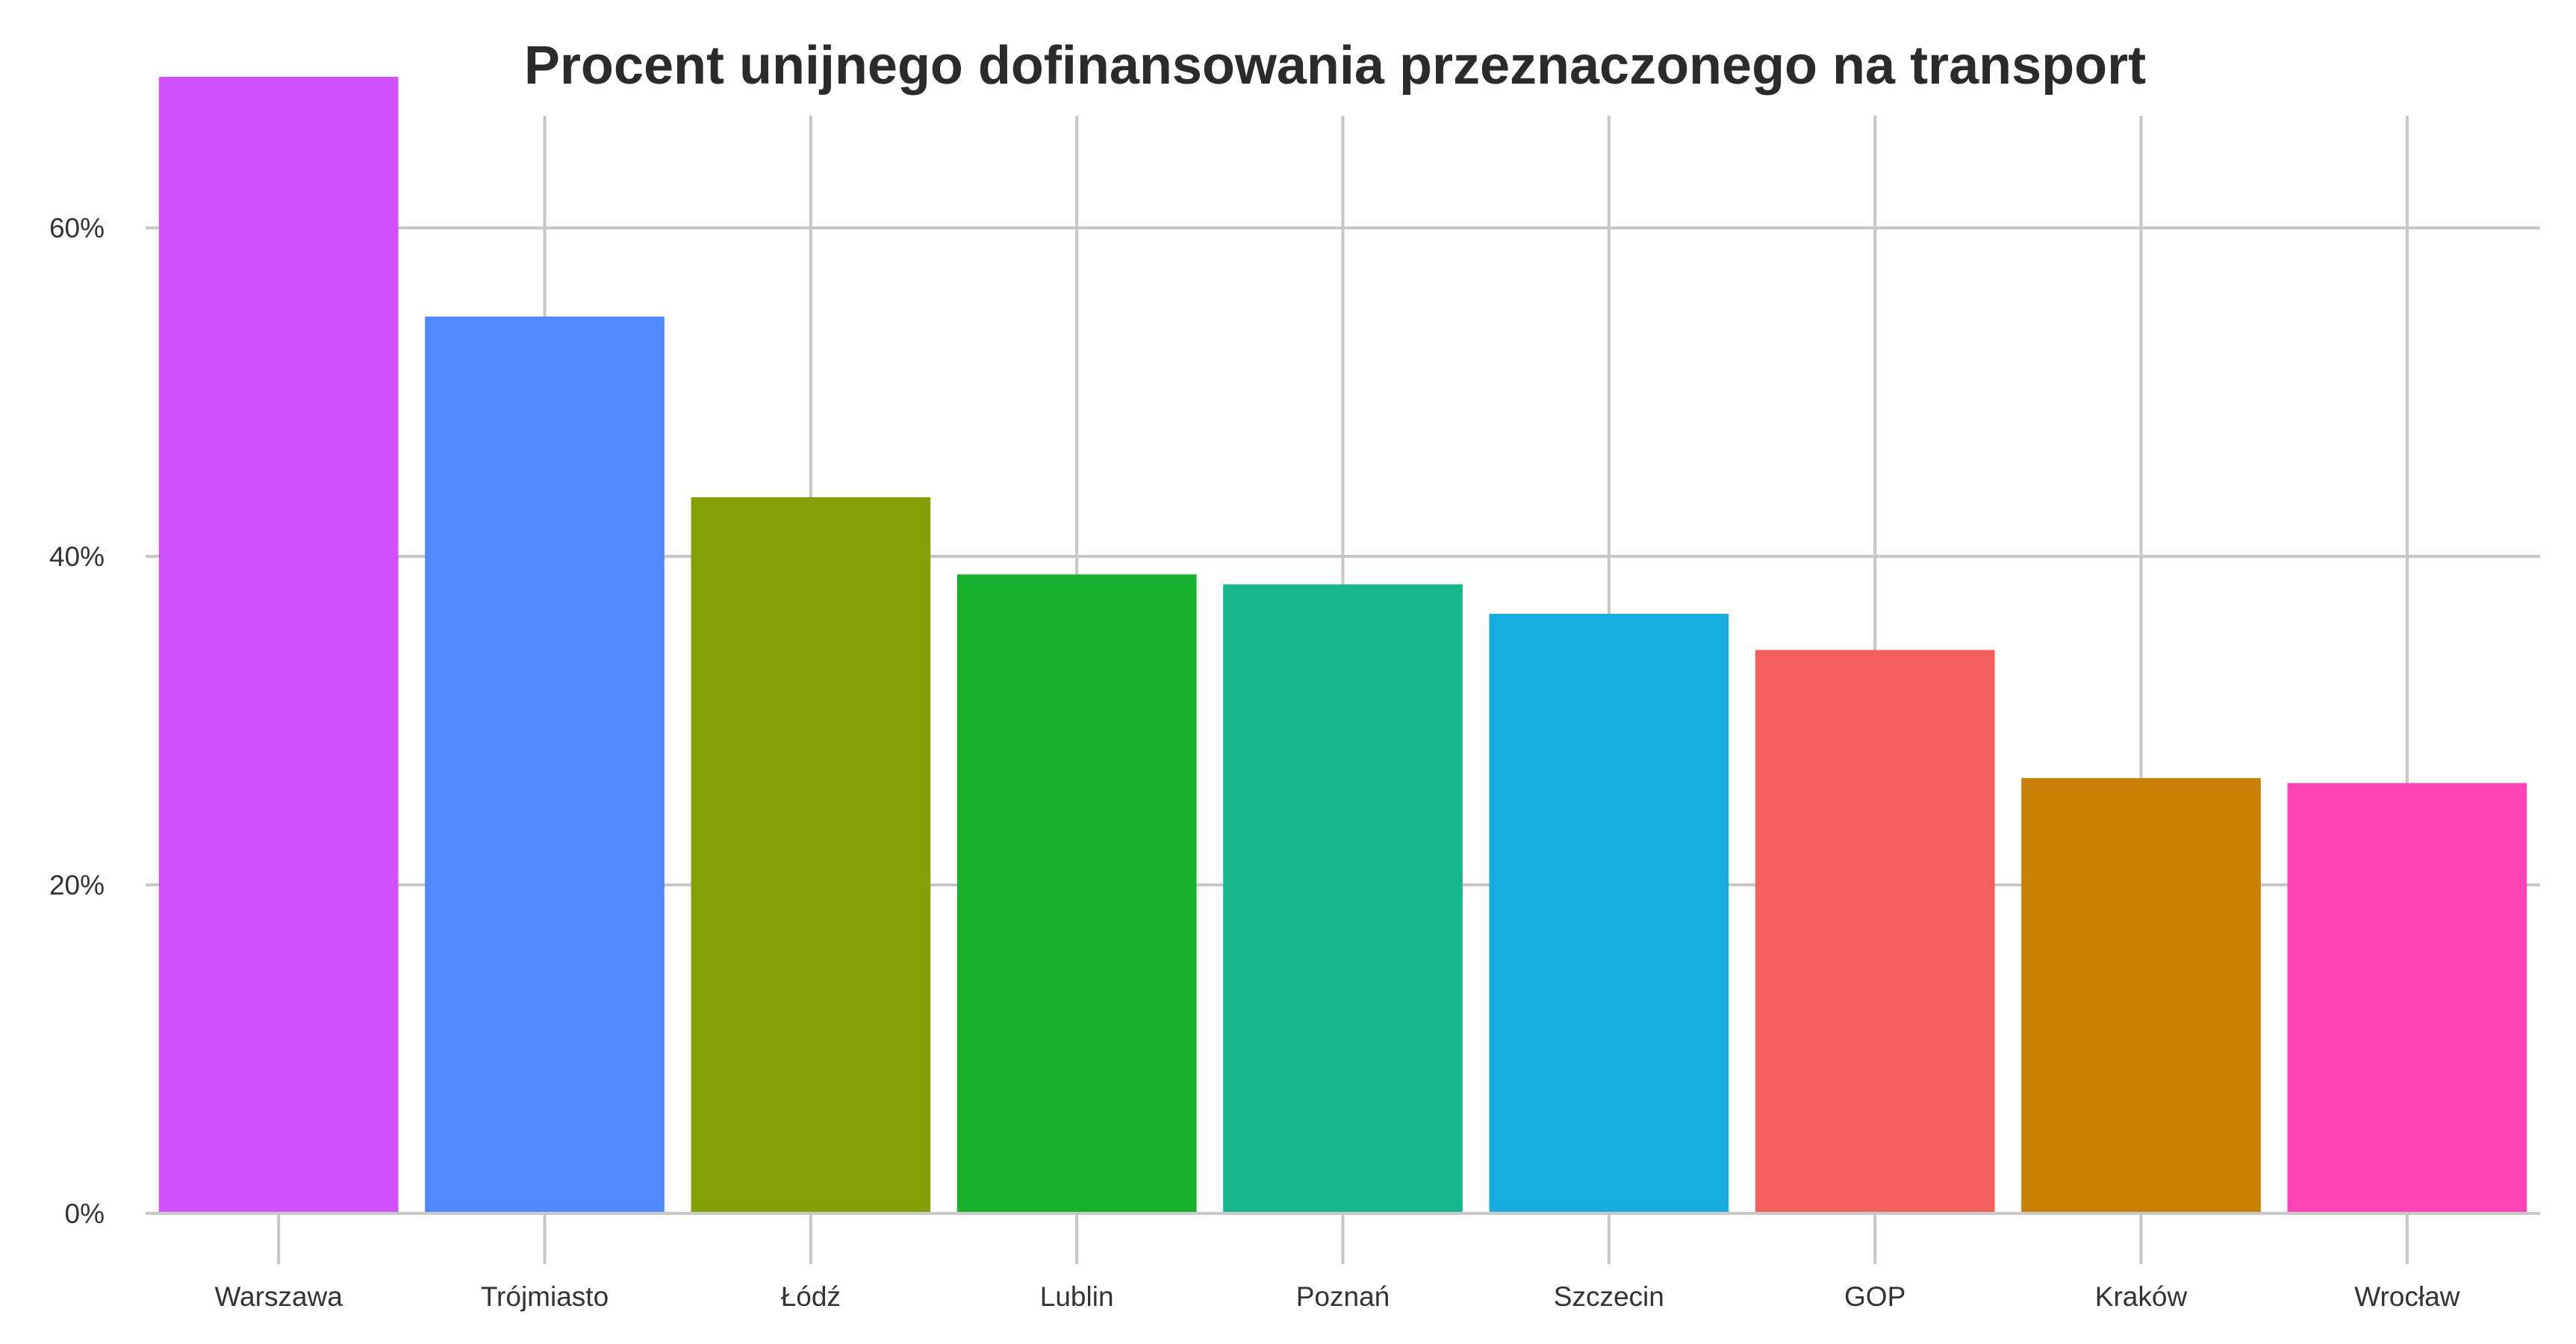 This screenshot has height=1344, width=2576. What do you see at coordinates (77, 556) in the screenshot?
I see `y-tick-label: 40%` at bounding box center [77, 556].